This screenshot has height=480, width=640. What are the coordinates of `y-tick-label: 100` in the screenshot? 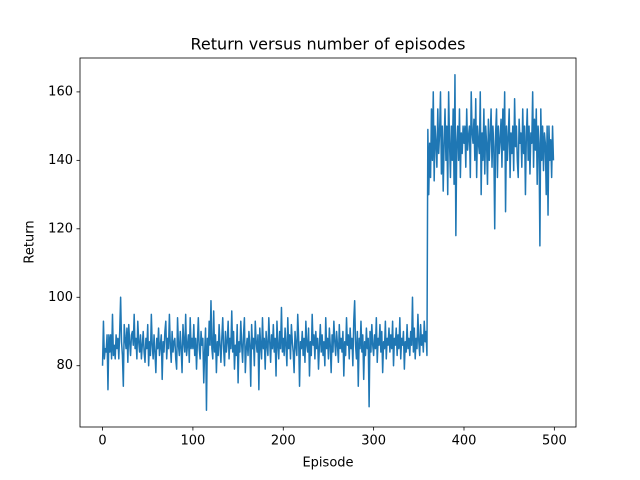 It's located at (60, 297).